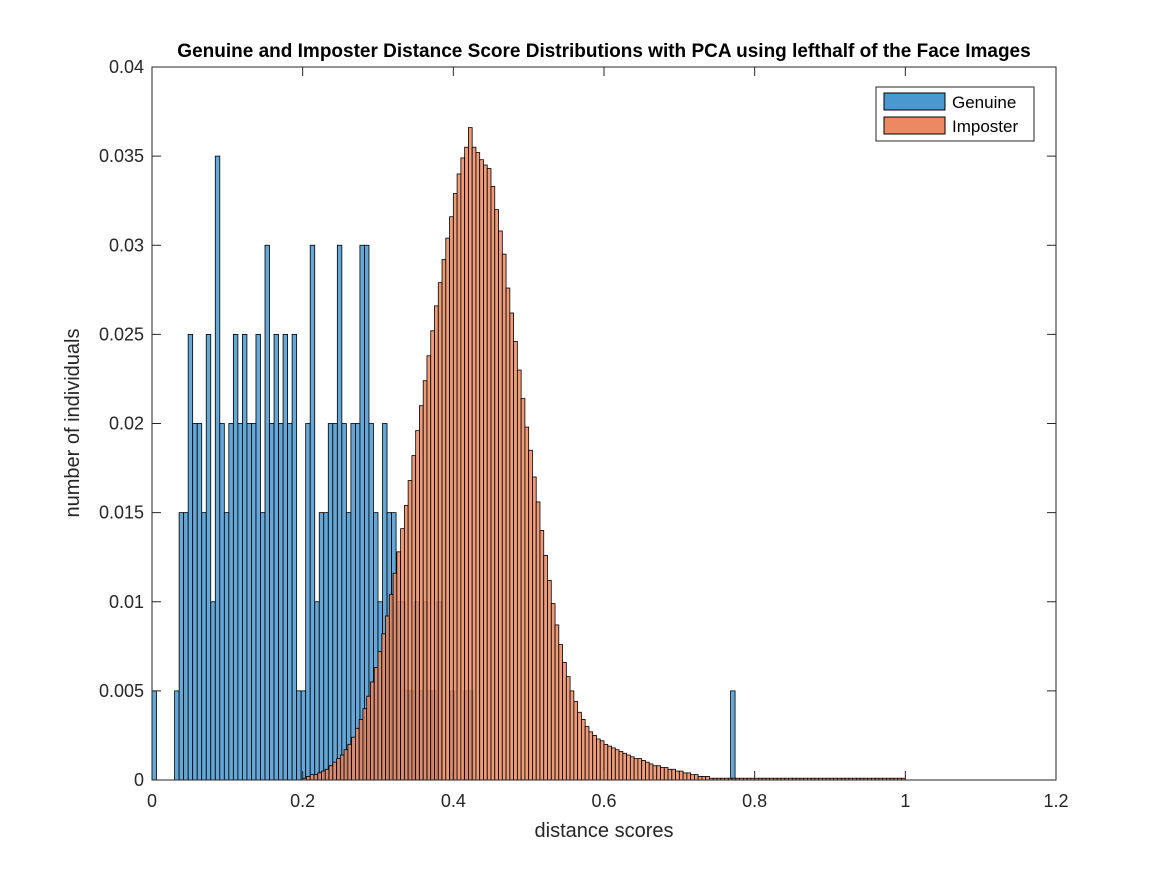  Describe the element at coordinates (152, 801) in the screenshot. I see `x-tick-label: 0` at that location.